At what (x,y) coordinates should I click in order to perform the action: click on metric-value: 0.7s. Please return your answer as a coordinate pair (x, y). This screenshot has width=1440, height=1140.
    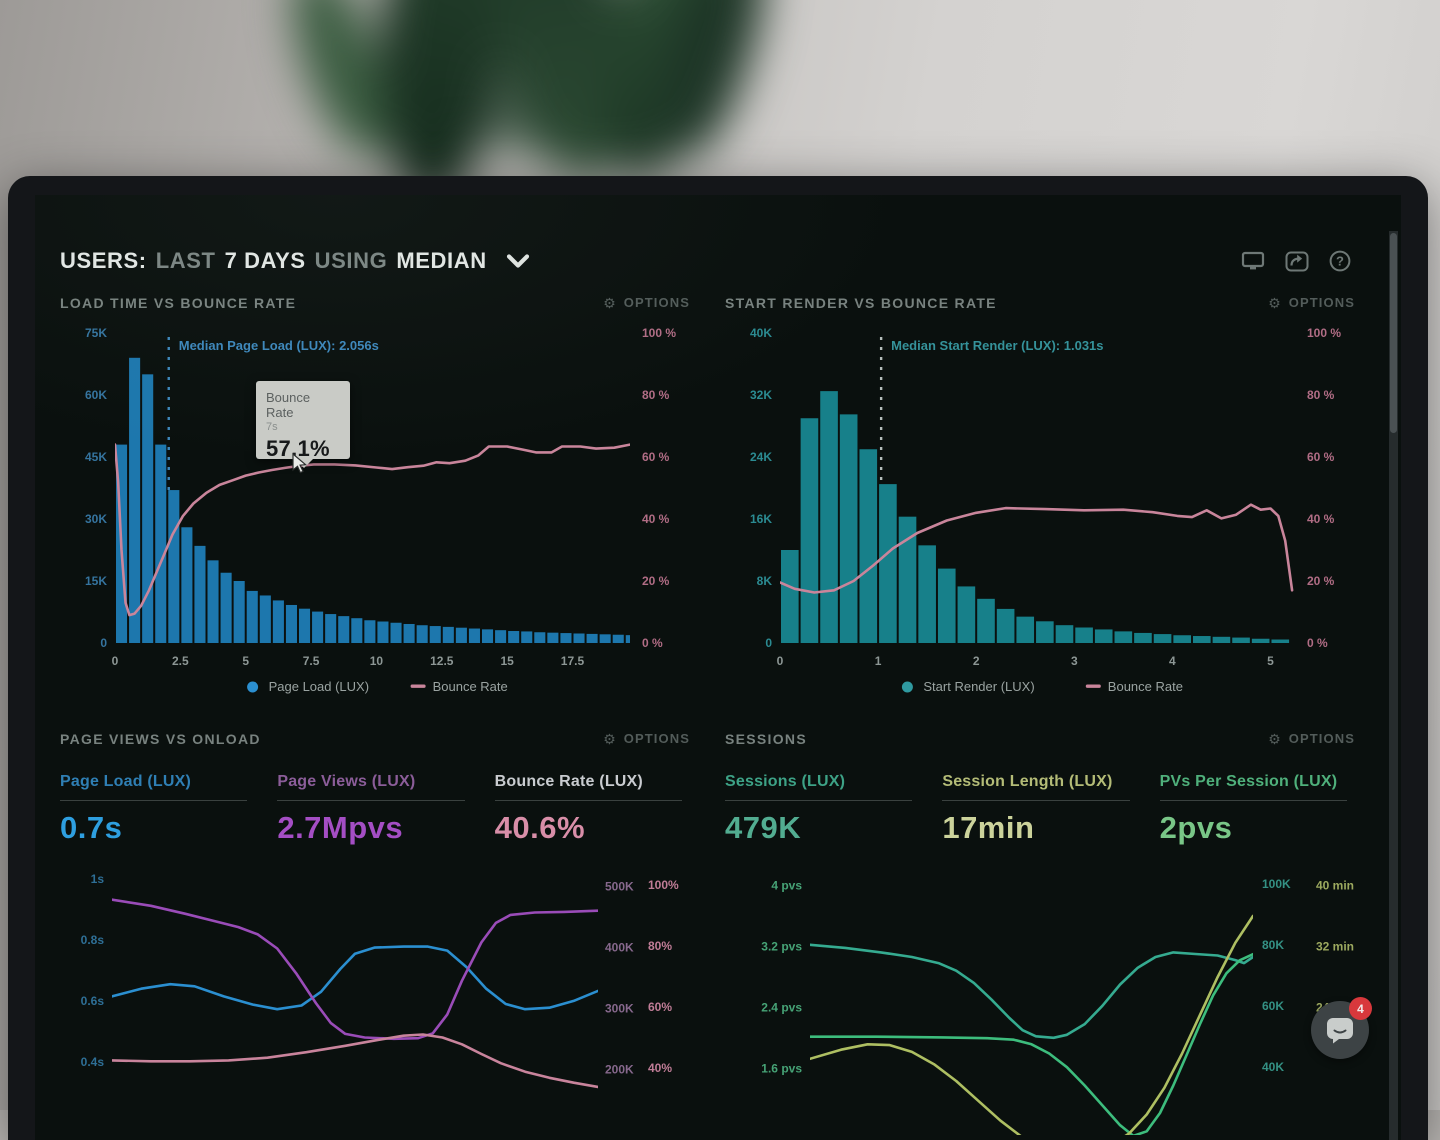
    Looking at the image, I should click on (157, 828).